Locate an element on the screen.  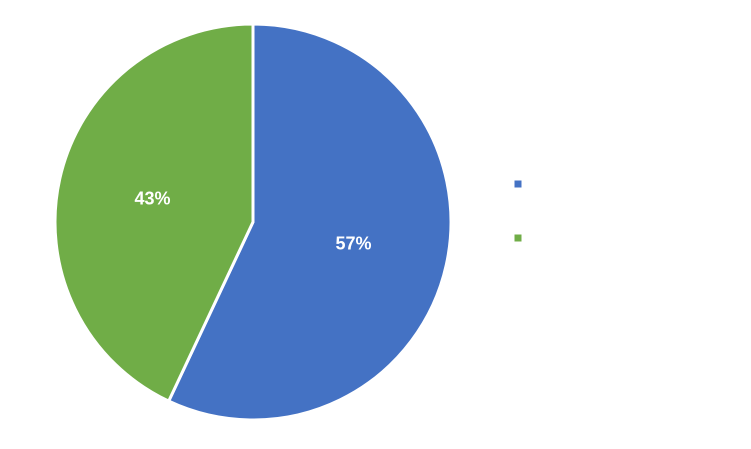
pie-data-labels: 57% 43% is located at coordinates (252, 220).